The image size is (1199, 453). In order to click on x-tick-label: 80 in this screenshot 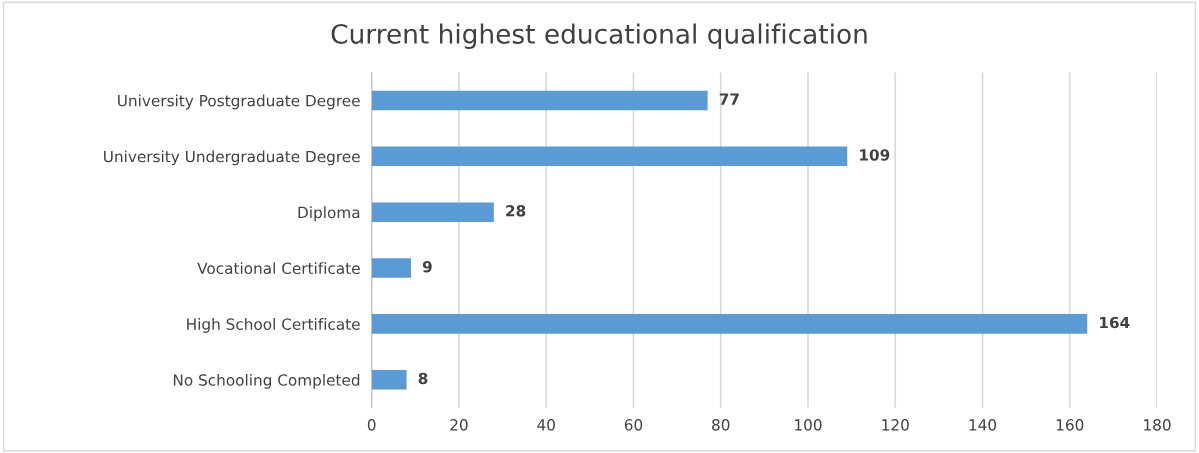, I will do `click(721, 425)`.